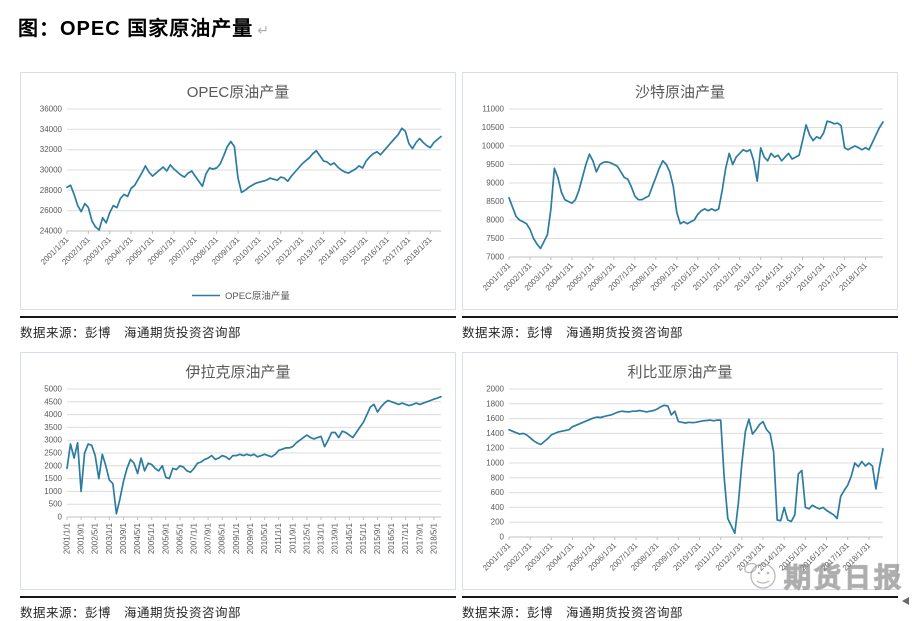 The width and height of the screenshot is (912, 621). Describe the element at coordinates (321, 538) in the screenshot. I see `svg-text: 2013/1/1` at that location.